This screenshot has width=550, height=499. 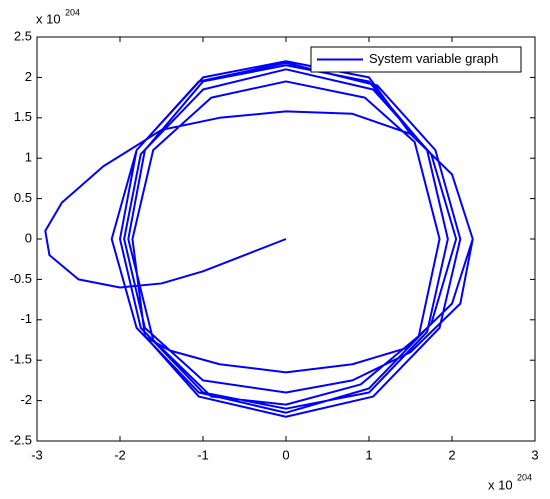 What do you see at coordinates (500, 484) in the screenshot?
I see `x-multiplier: x 10` at bounding box center [500, 484].